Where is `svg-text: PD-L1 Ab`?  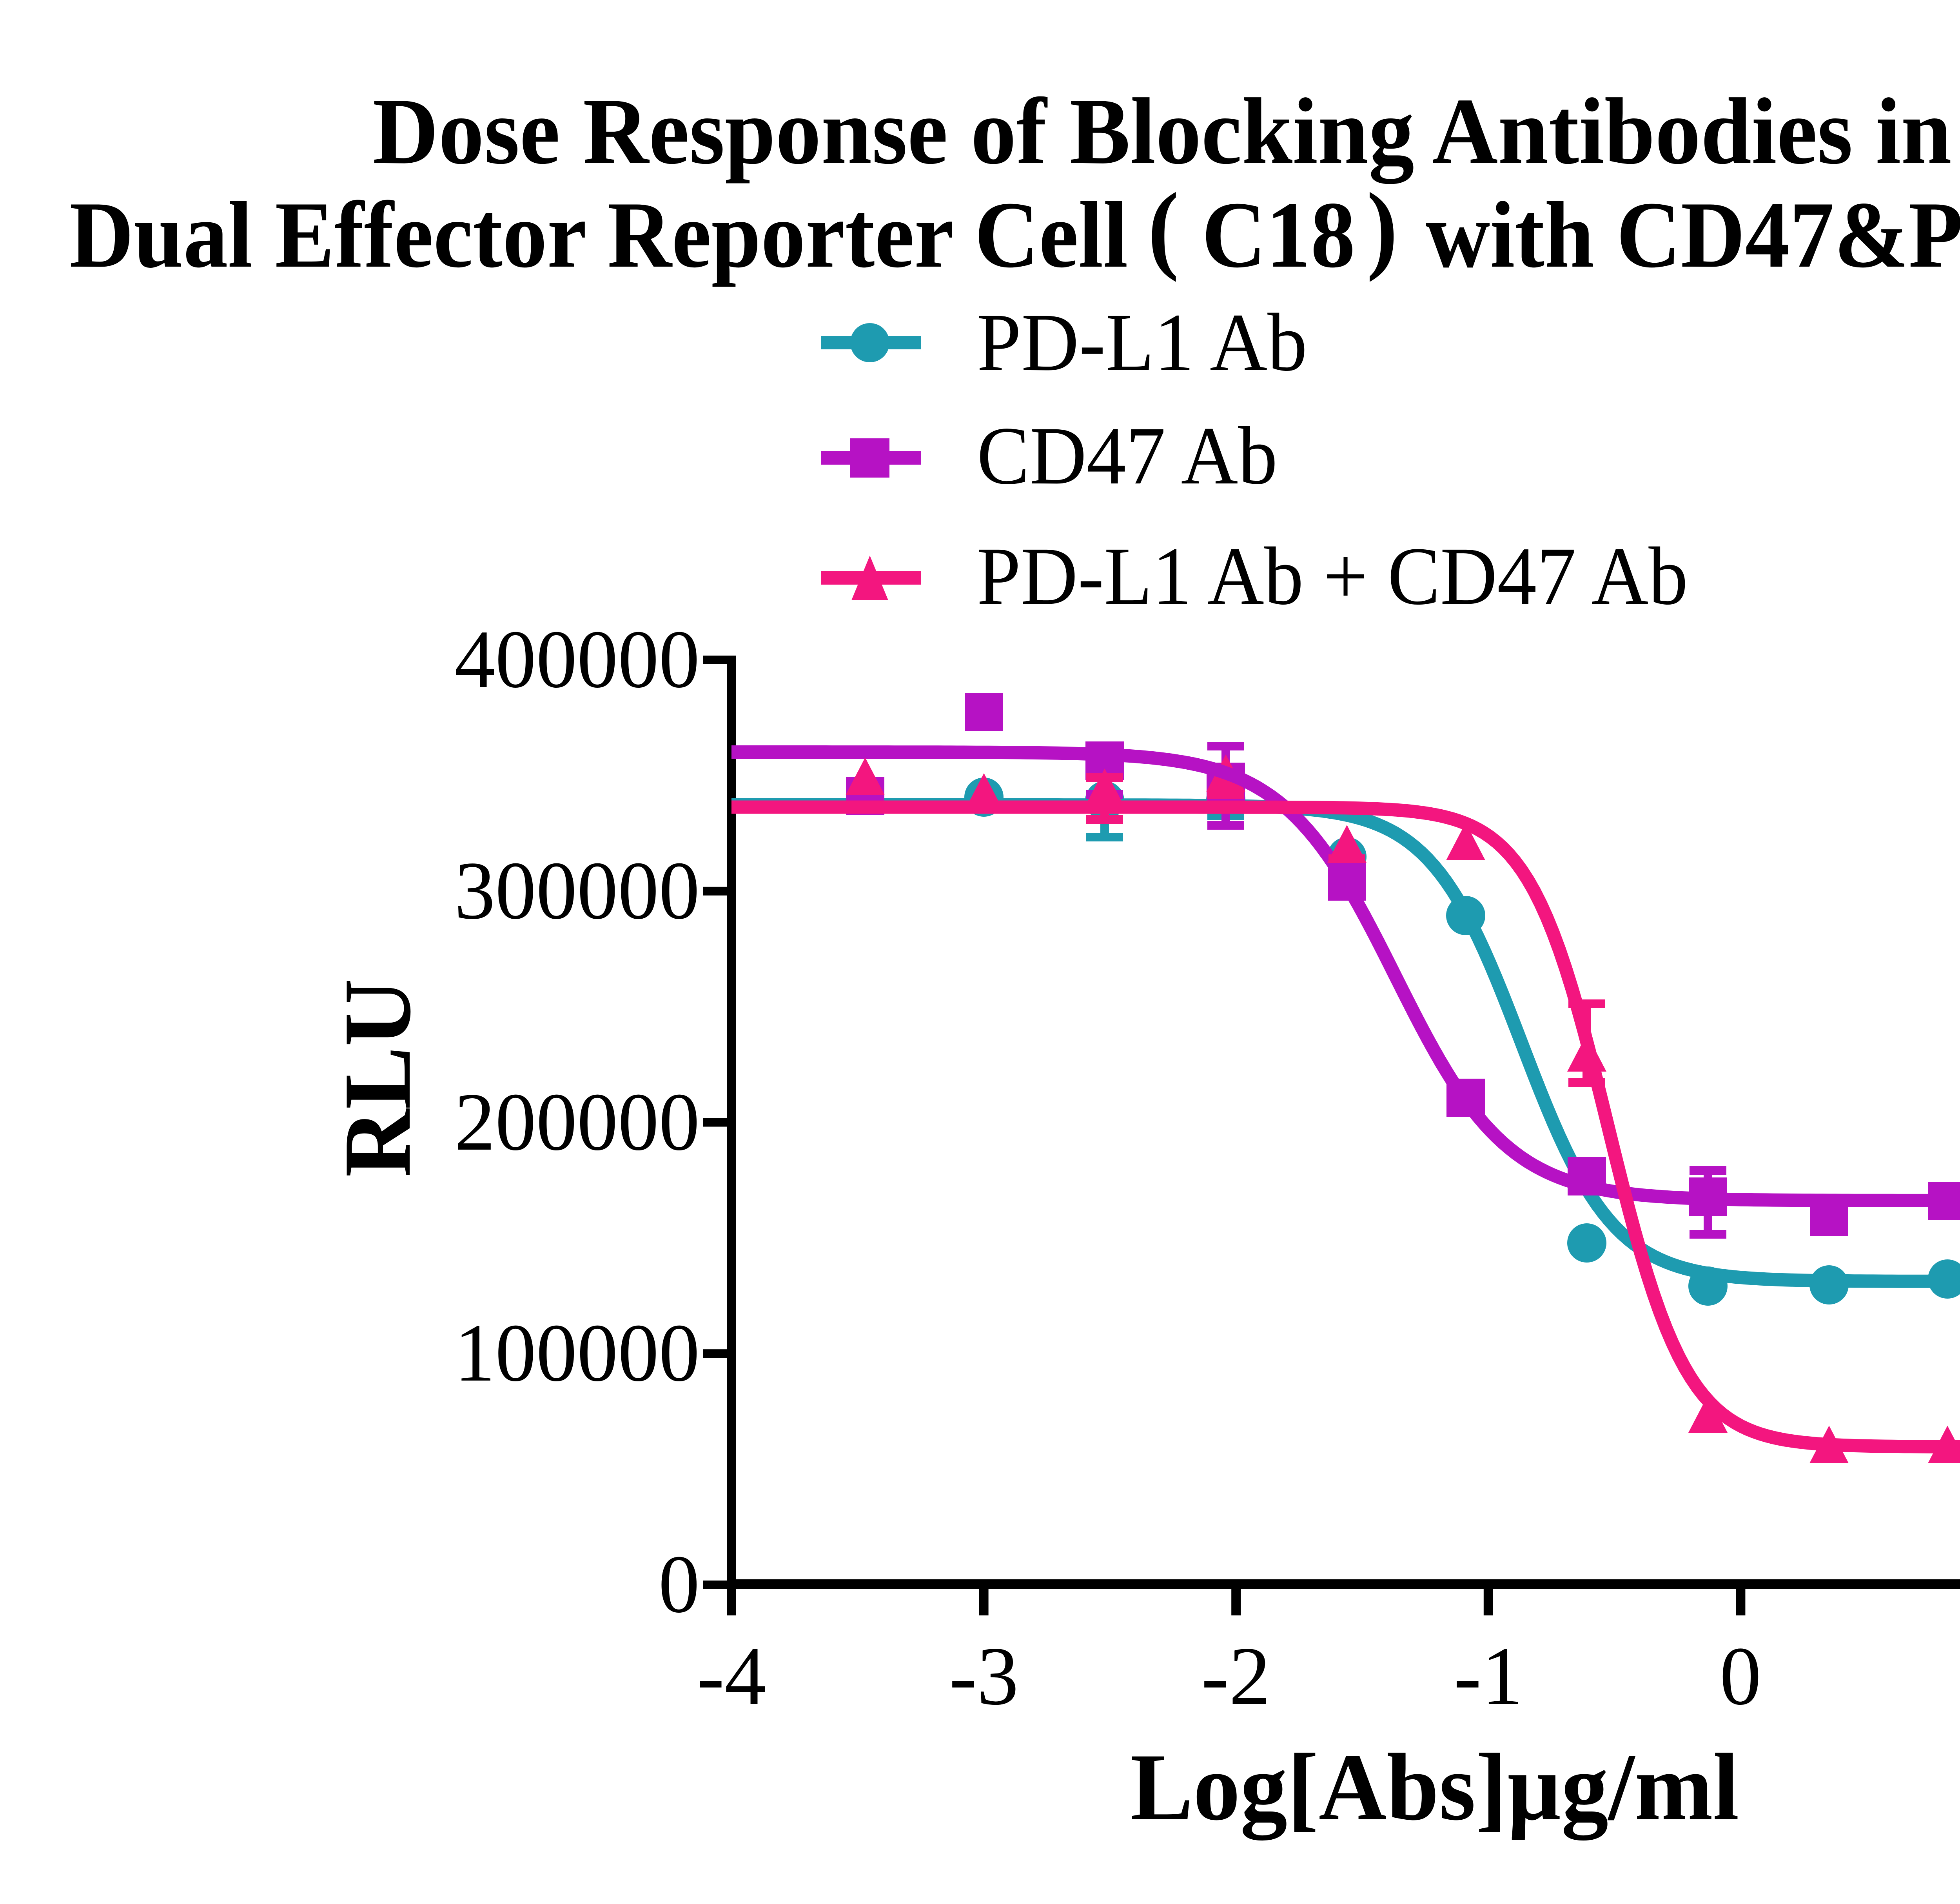 svg-text: PD-L1 Ab is located at coordinates (1142, 342).